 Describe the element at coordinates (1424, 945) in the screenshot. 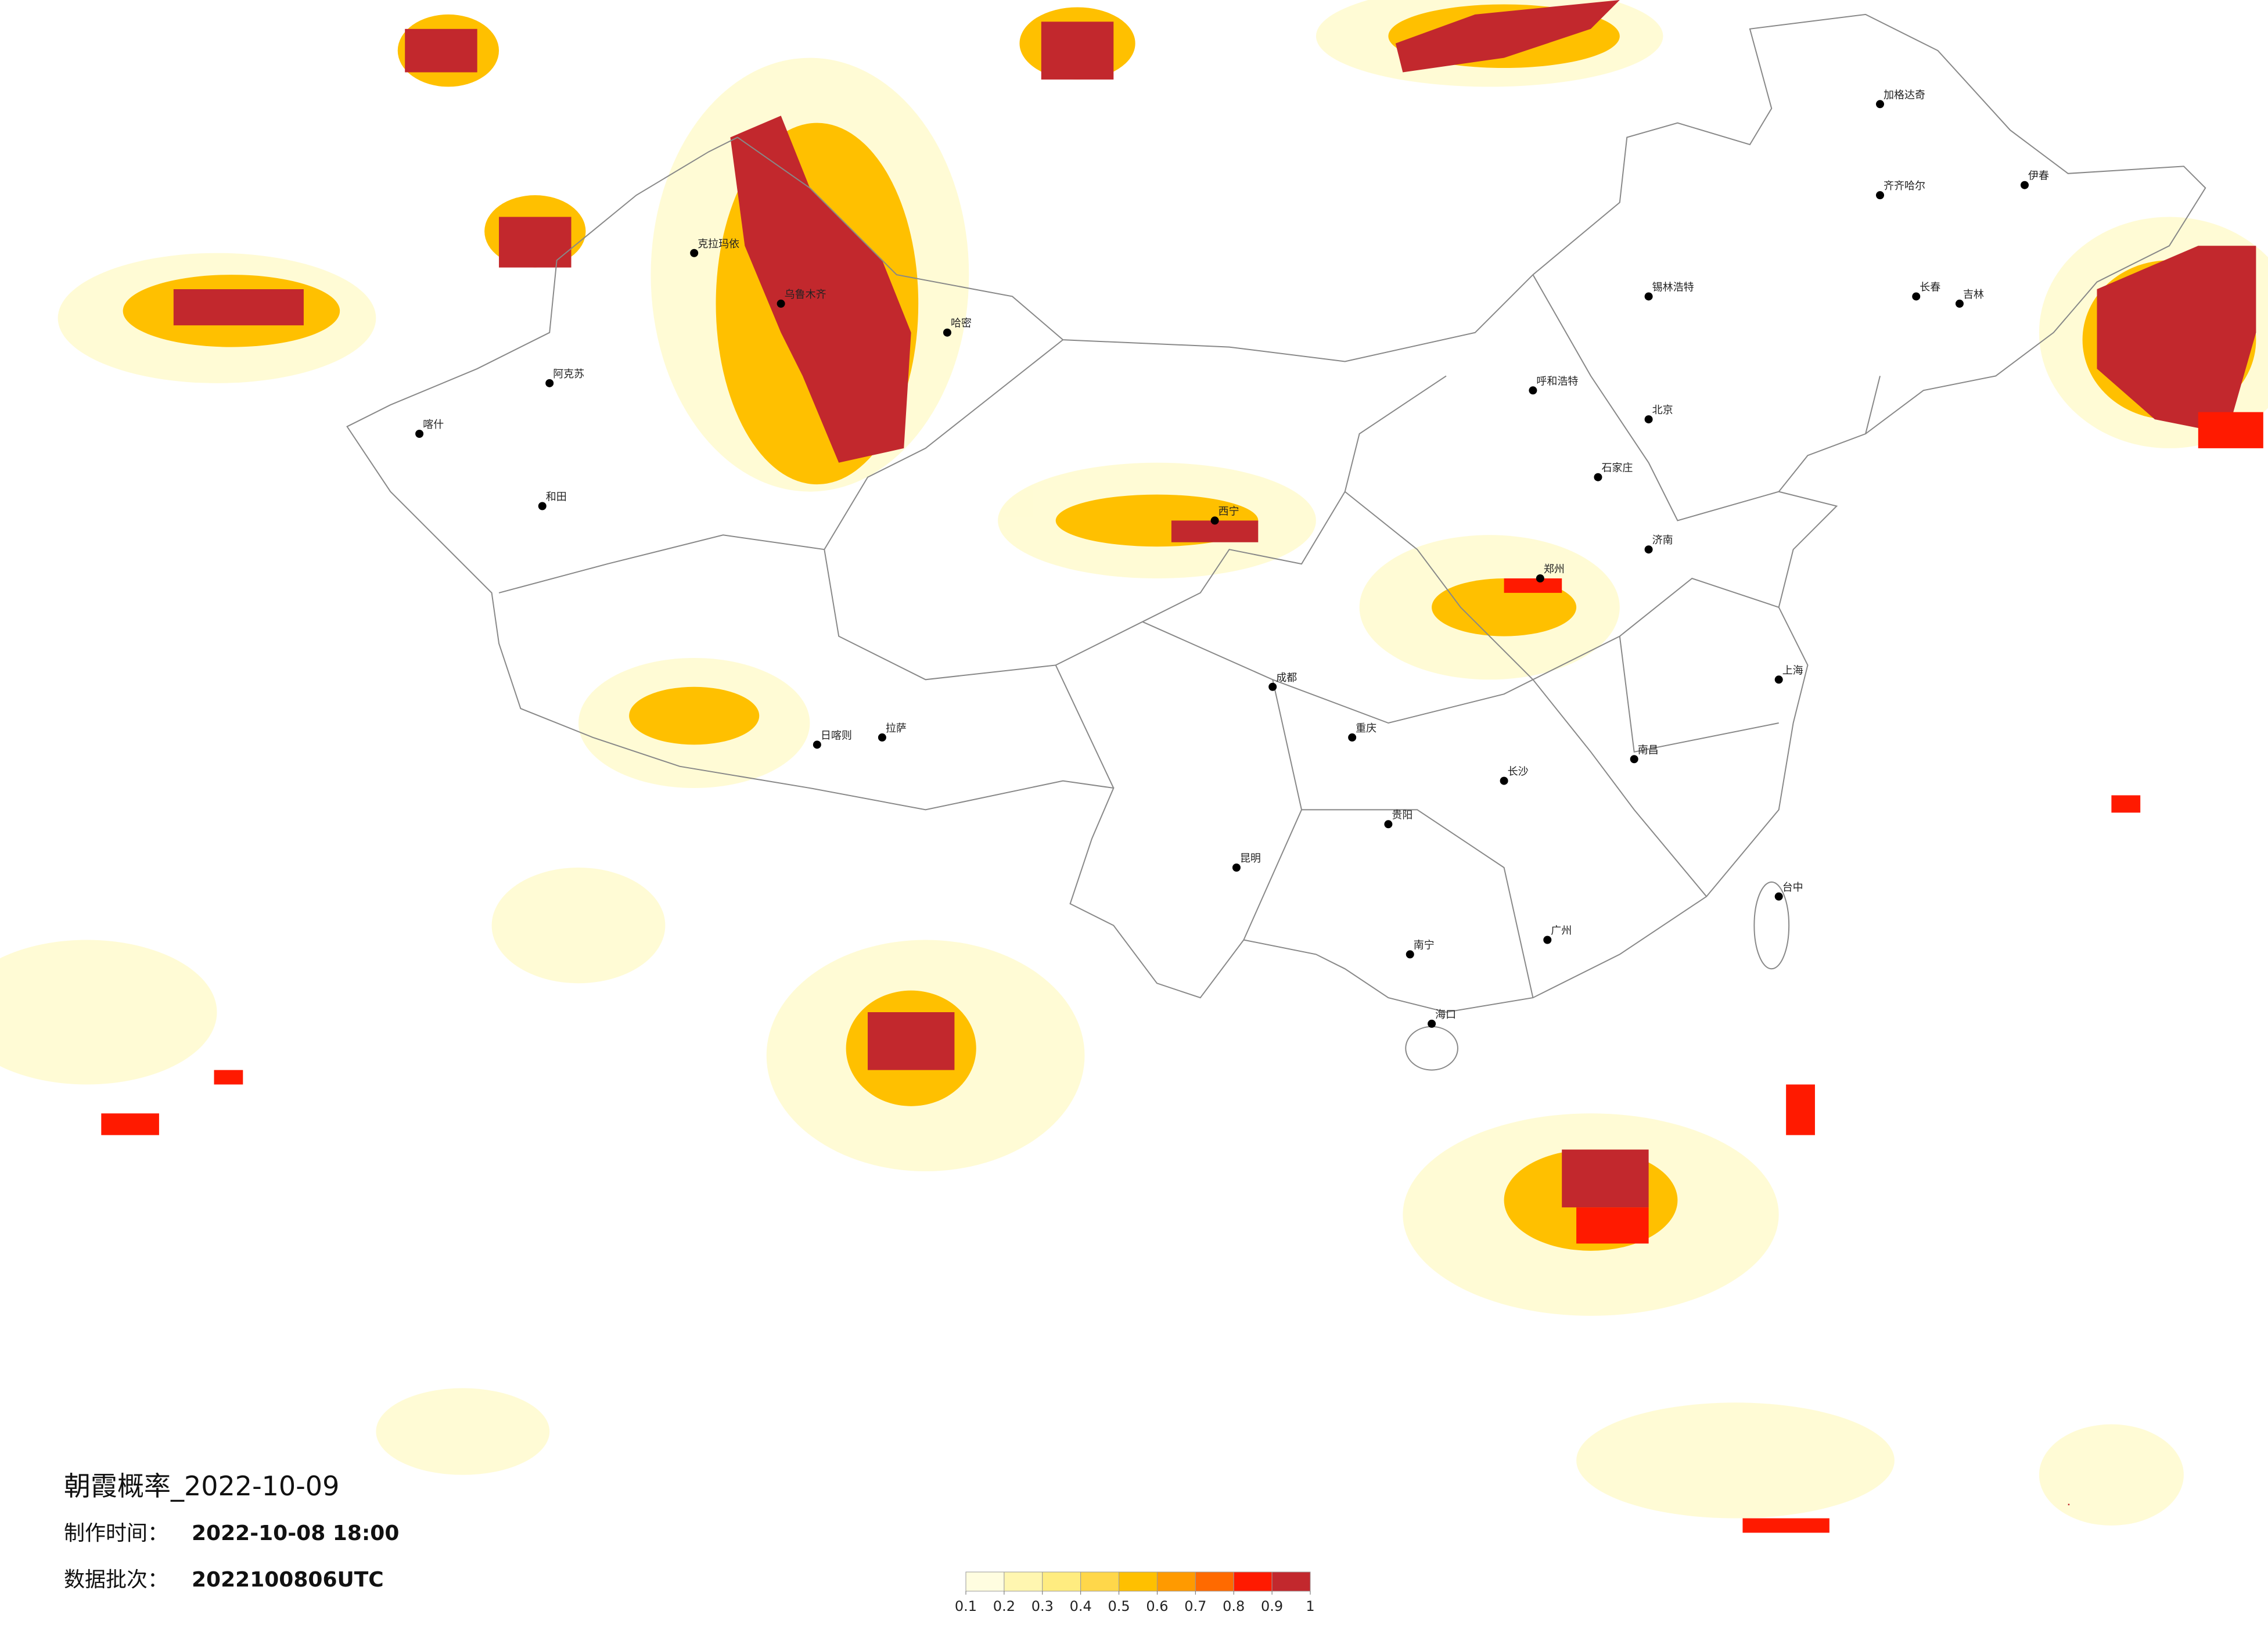

I see `city-label: 南宁` at that location.